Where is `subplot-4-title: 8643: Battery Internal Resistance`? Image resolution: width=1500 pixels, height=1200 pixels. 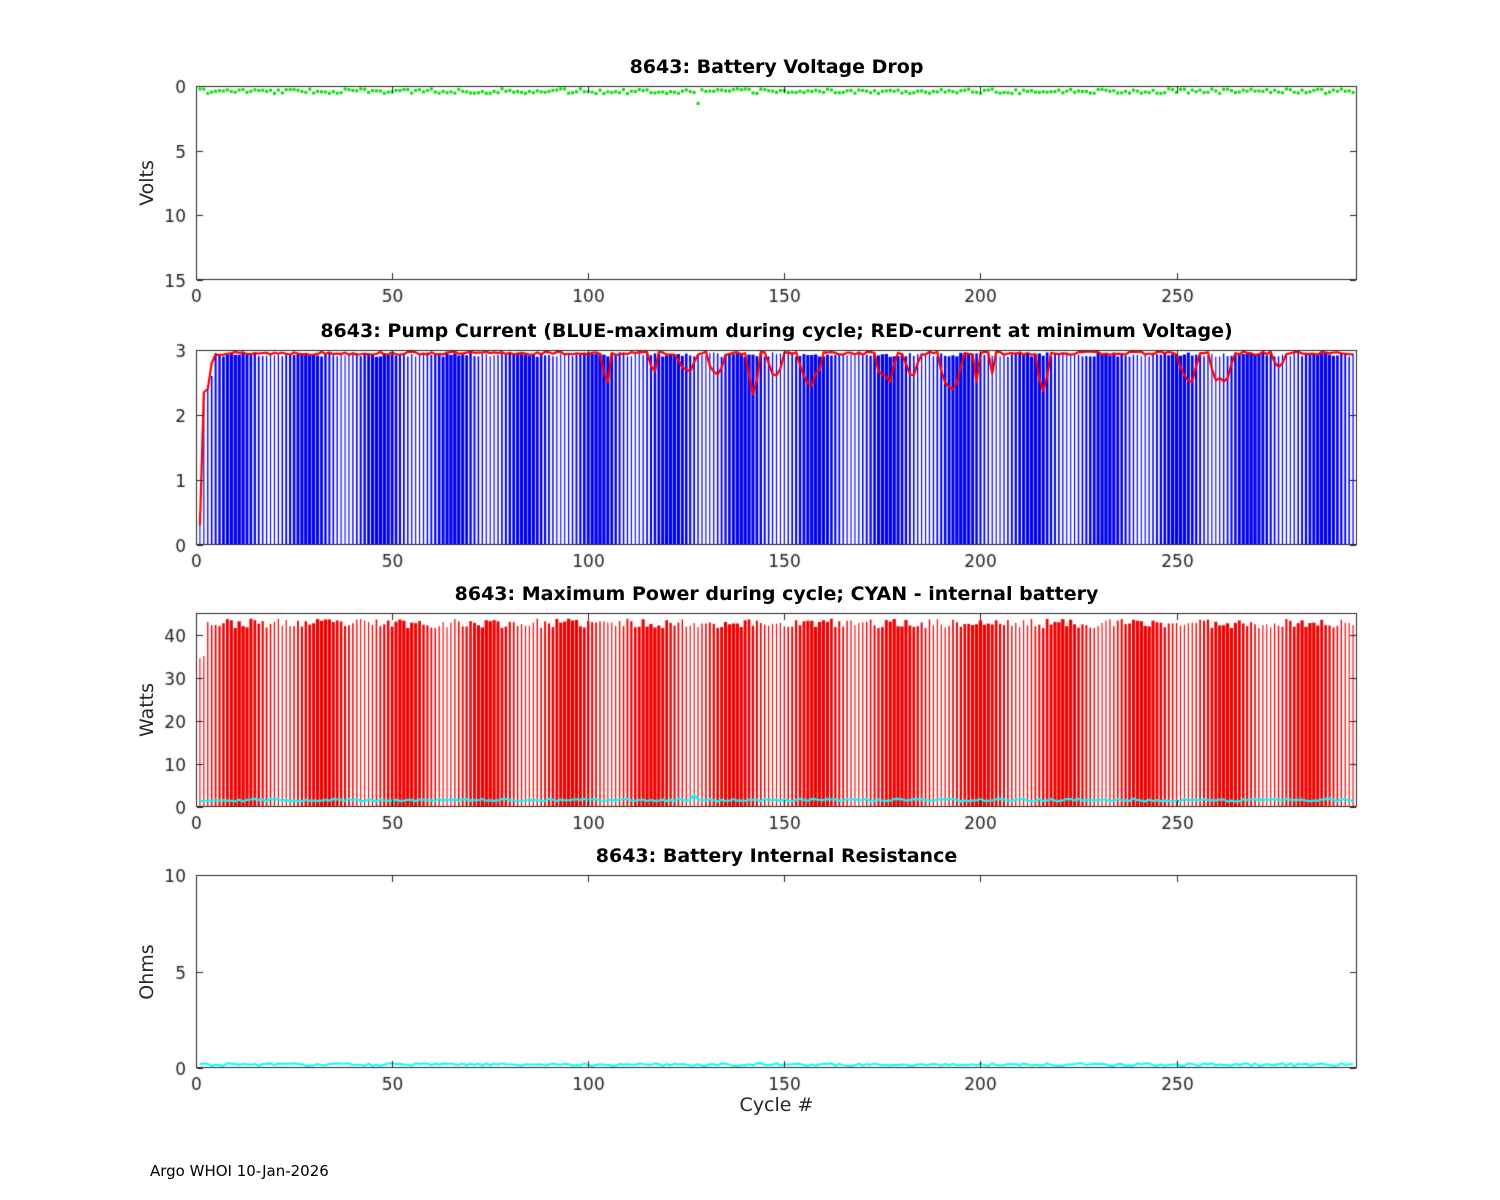
subplot-4-title: 8643: Battery Internal Resistance is located at coordinates (776, 856).